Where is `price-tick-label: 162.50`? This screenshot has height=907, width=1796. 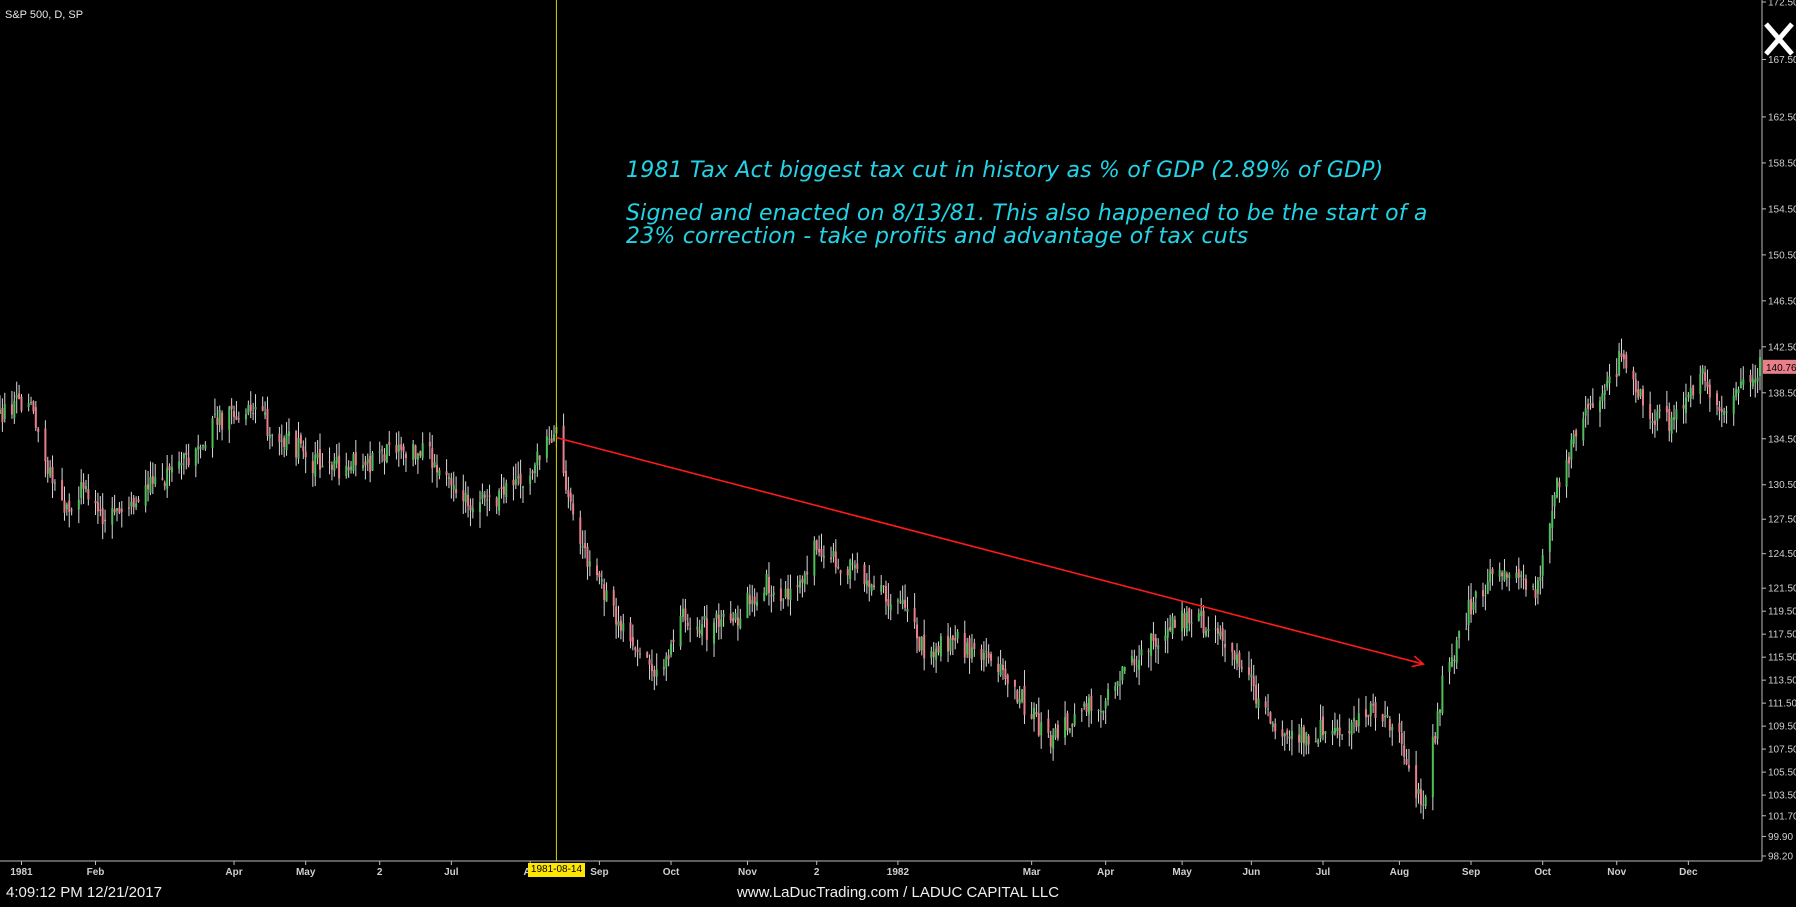 price-tick-label: 162.50 is located at coordinates (1782, 117).